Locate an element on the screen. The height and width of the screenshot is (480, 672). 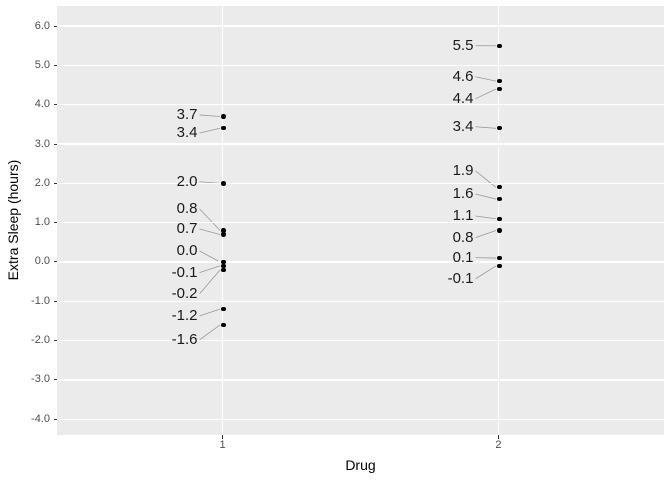
data-point-label: -1.6 is located at coordinates (184, 339).